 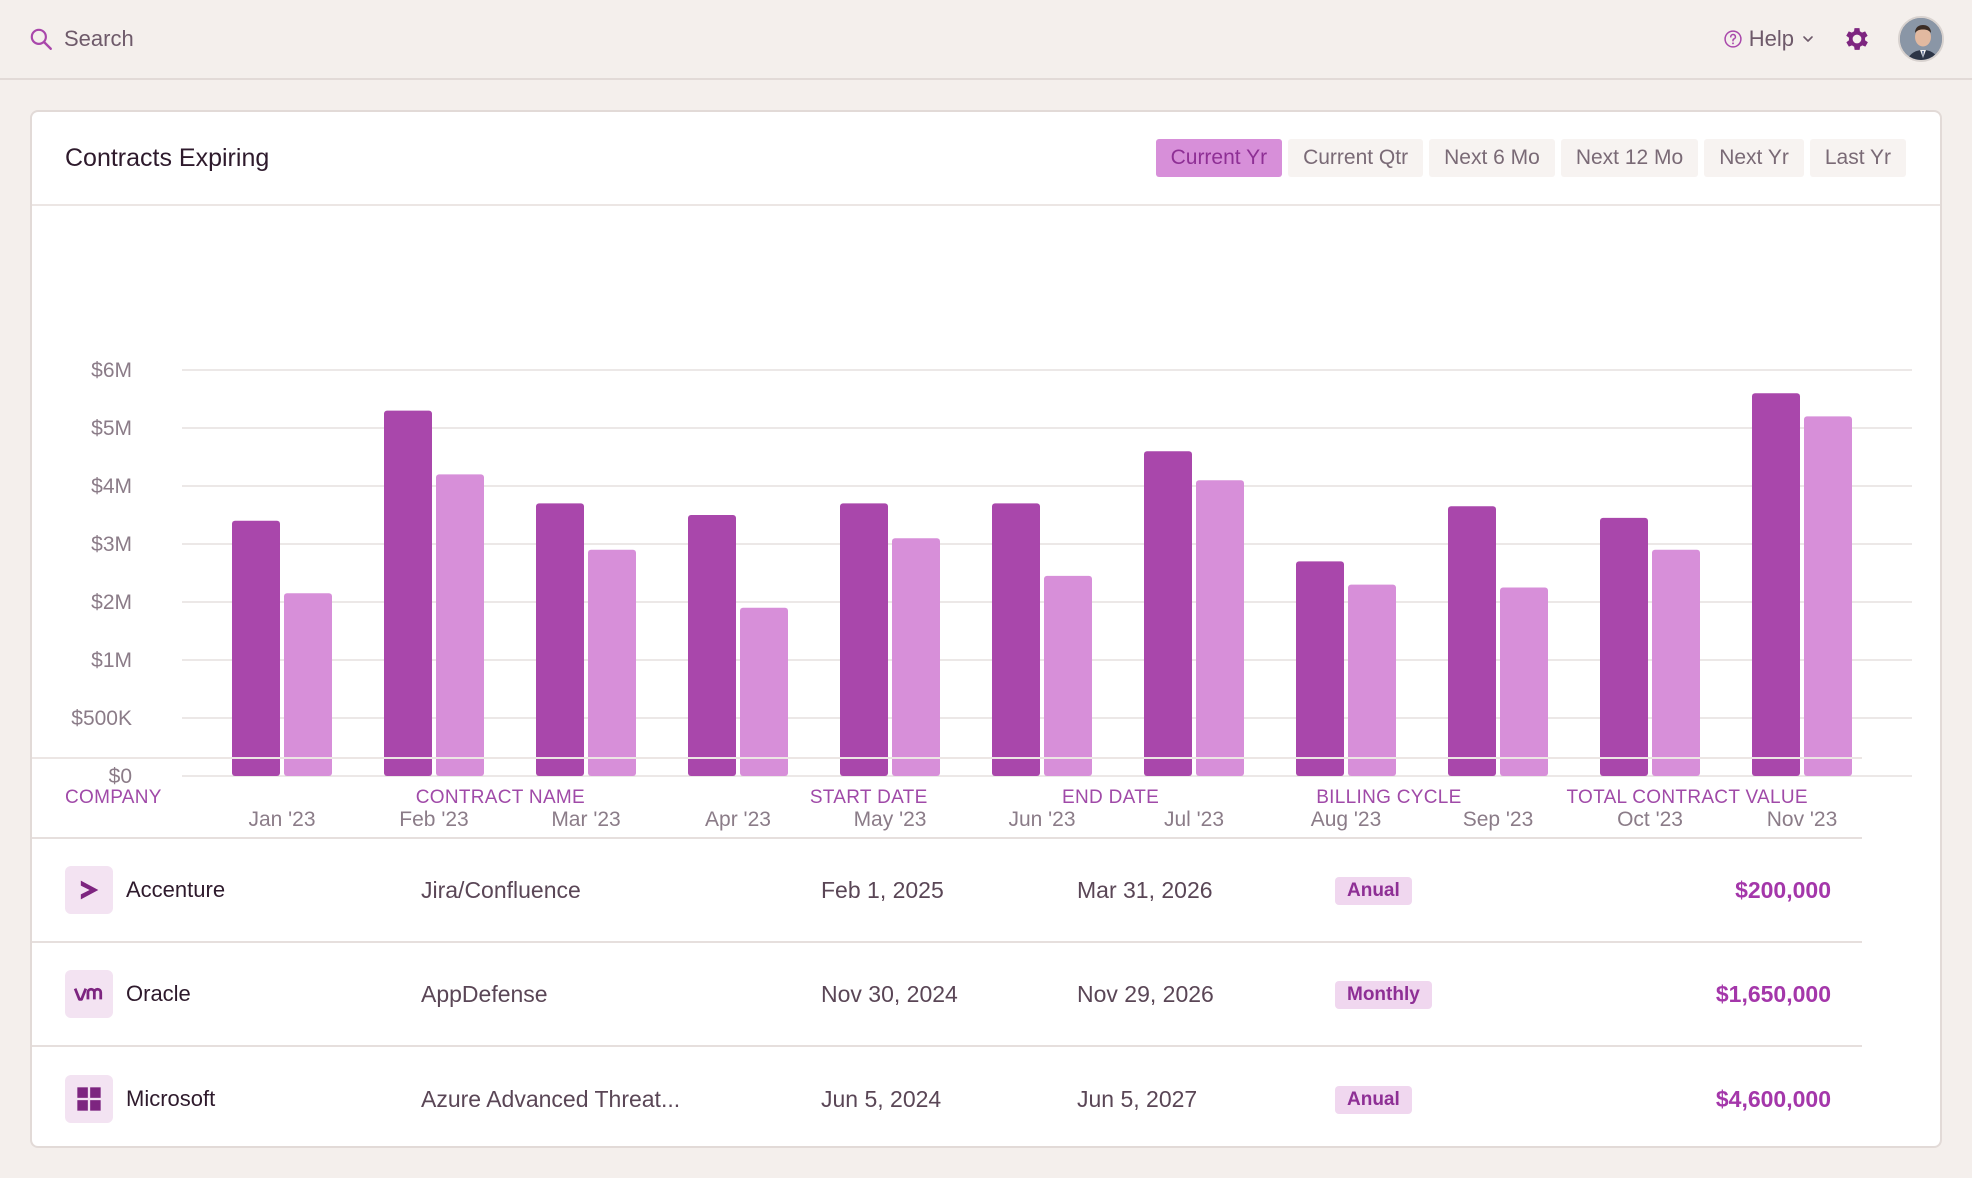 What do you see at coordinates (1194, 819) in the screenshot?
I see `x-tick-label: Jul '23` at bounding box center [1194, 819].